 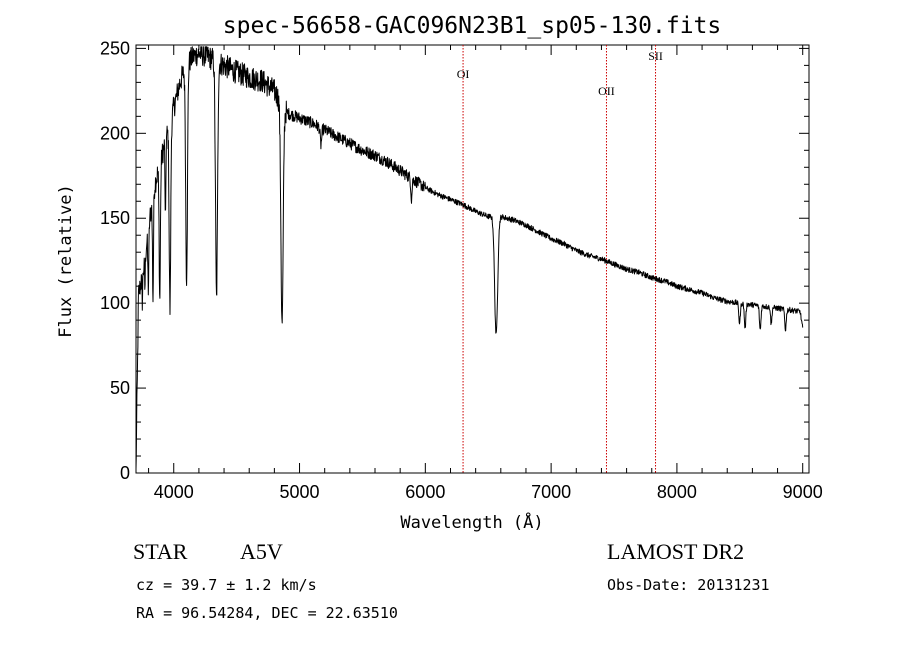 What do you see at coordinates (174, 492) in the screenshot?
I see `x-tick-label: 4000` at bounding box center [174, 492].